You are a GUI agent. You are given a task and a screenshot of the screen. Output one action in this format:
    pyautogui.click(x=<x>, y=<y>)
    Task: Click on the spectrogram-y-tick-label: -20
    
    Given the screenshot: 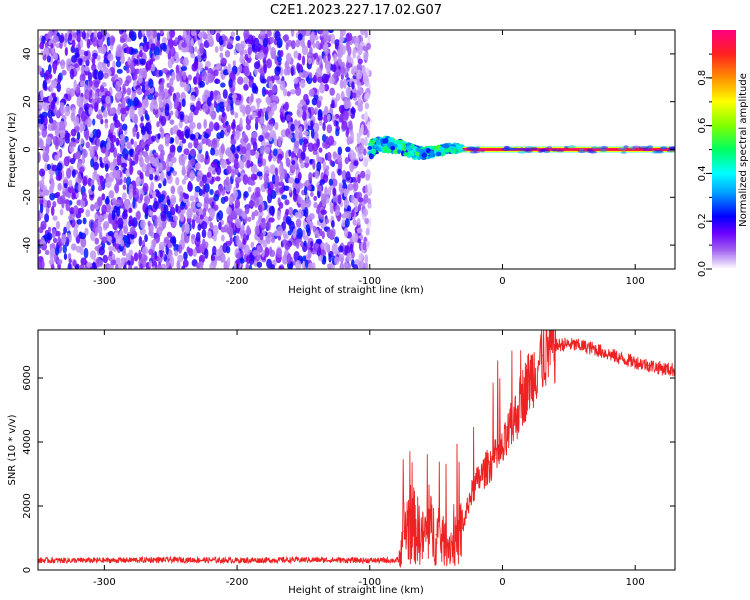 What is the action you would take?
    pyautogui.click(x=27, y=197)
    